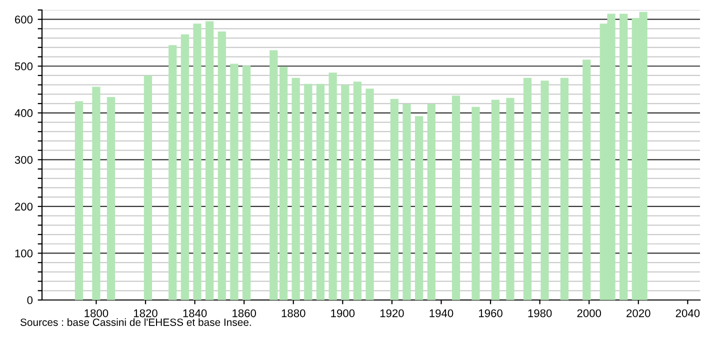 This screenshot has height=340, width=710. What do you see at coordinates (294, 313) in the screenshot?
I see `x-tick-label: 1880` at bounding box center [294, 313].